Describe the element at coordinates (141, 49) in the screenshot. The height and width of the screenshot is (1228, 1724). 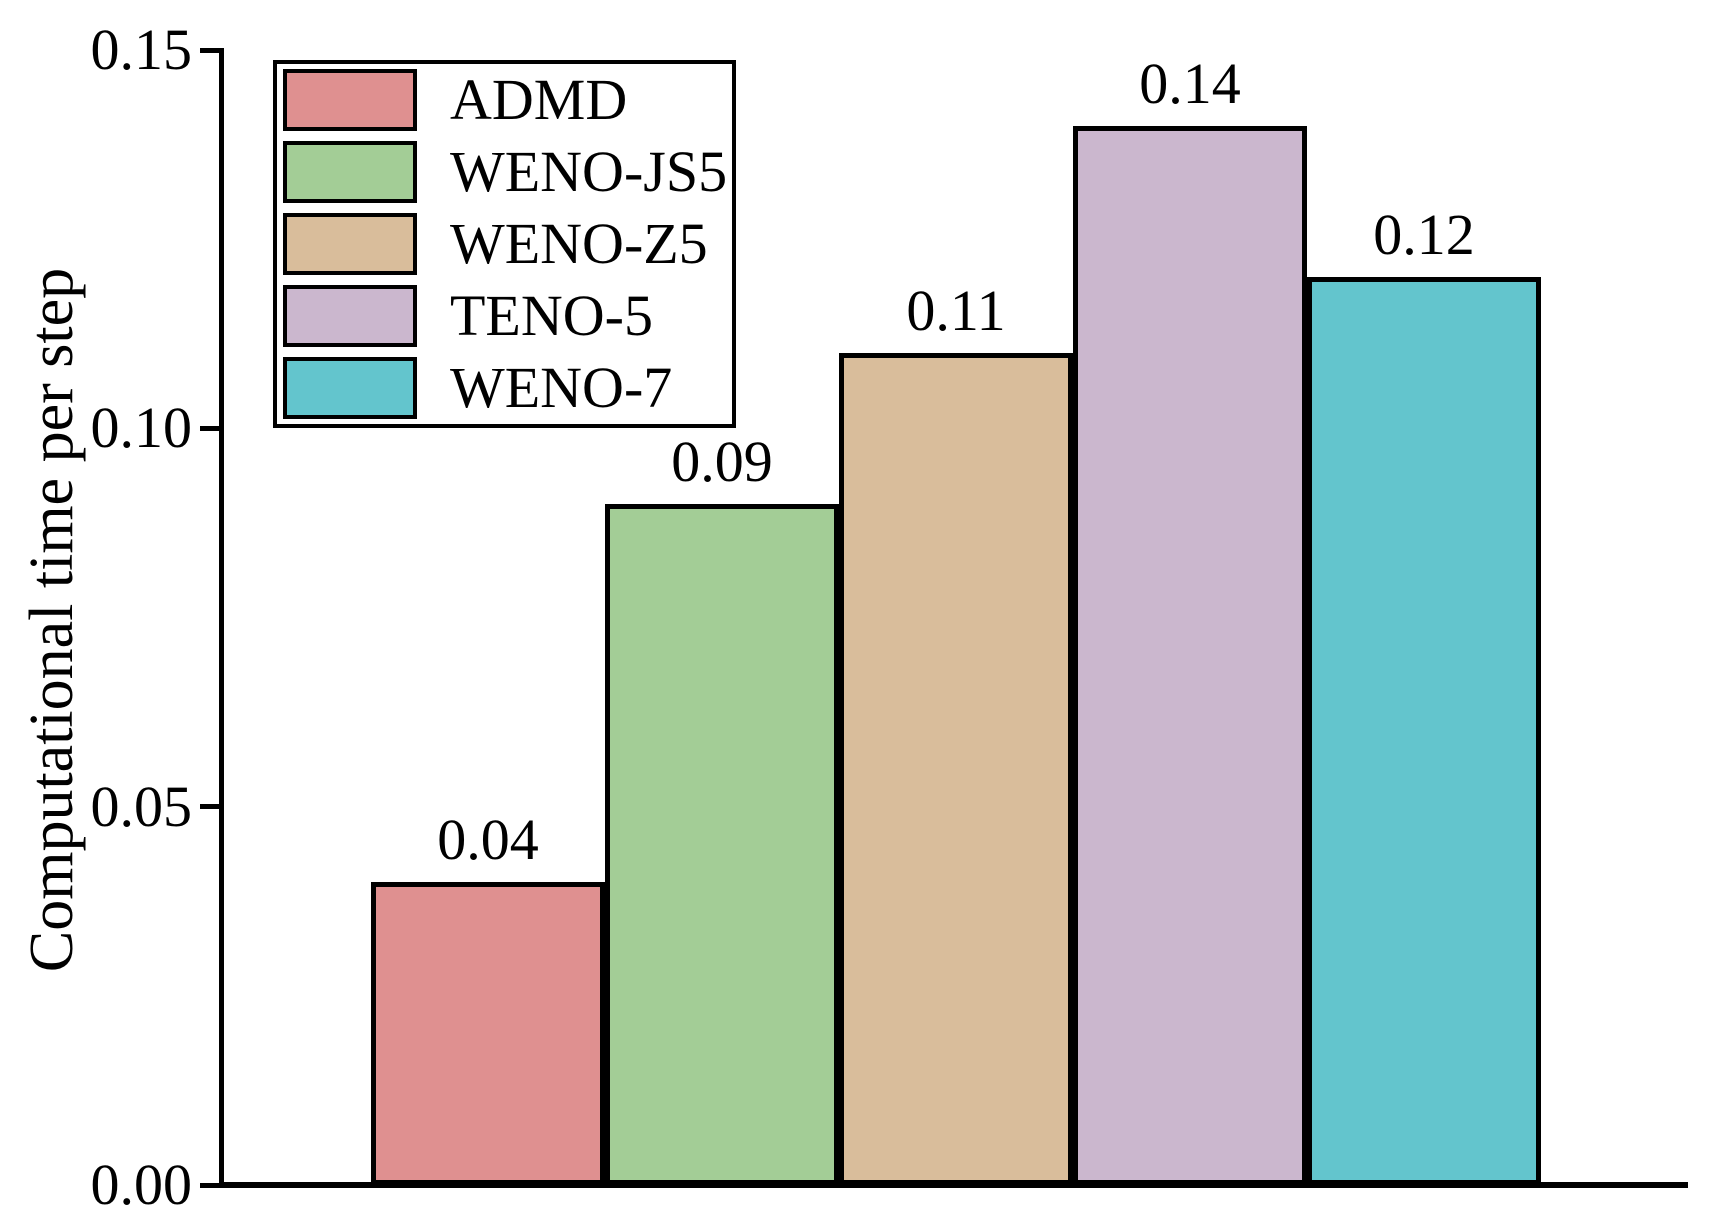
I see `y-tick-label-0-15: 0.15` at that location.